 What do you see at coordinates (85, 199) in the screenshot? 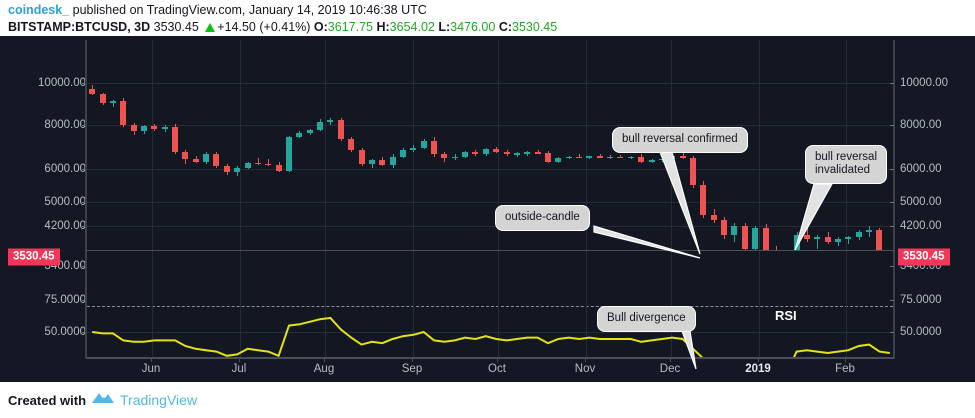
I see `axis-rule` at bounding box center [85, 199].